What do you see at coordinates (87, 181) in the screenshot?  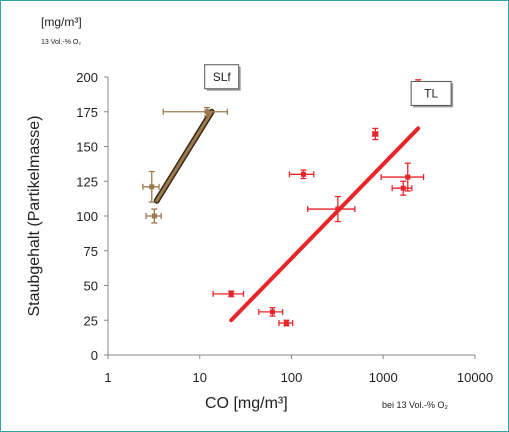 I see `y-tick-label: 125` at bounding box center [87, 181].